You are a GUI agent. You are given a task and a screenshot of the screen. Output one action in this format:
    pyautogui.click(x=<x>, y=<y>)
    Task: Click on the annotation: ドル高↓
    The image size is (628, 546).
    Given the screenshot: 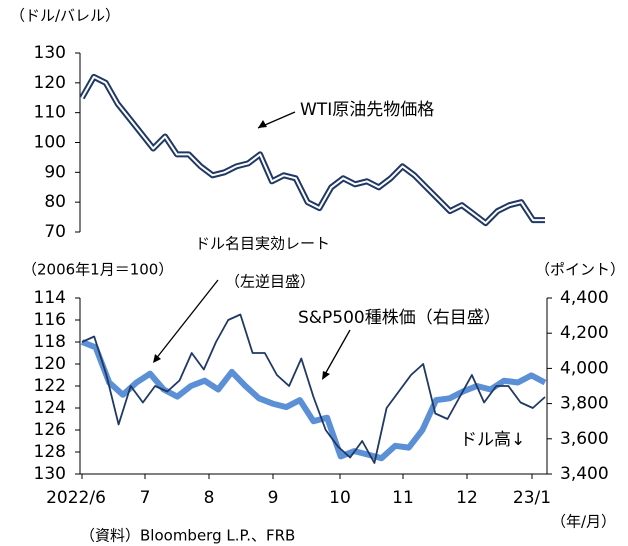 What is the action you would take?
    pyautogui.click(x=492, y=440)
    